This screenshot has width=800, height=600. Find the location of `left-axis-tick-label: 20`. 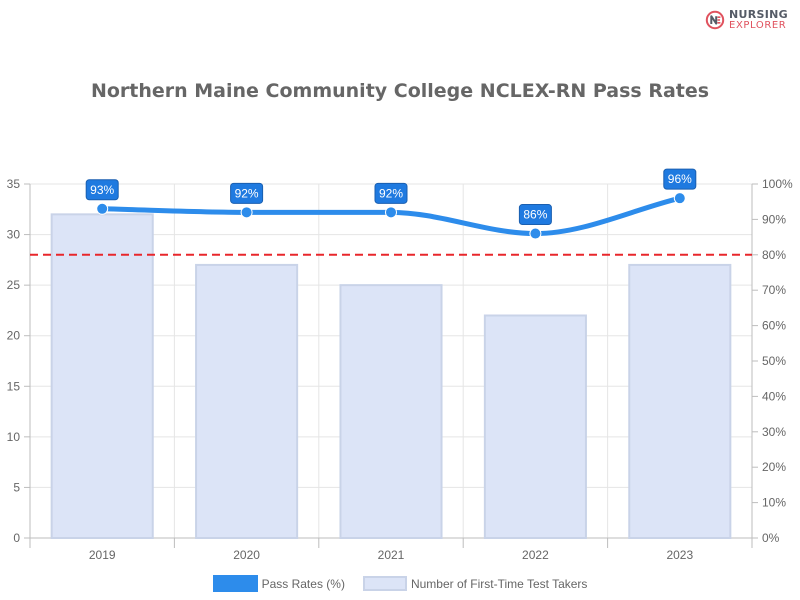

left-axis-tick-label: 20 is located at coordinates (14, 336).